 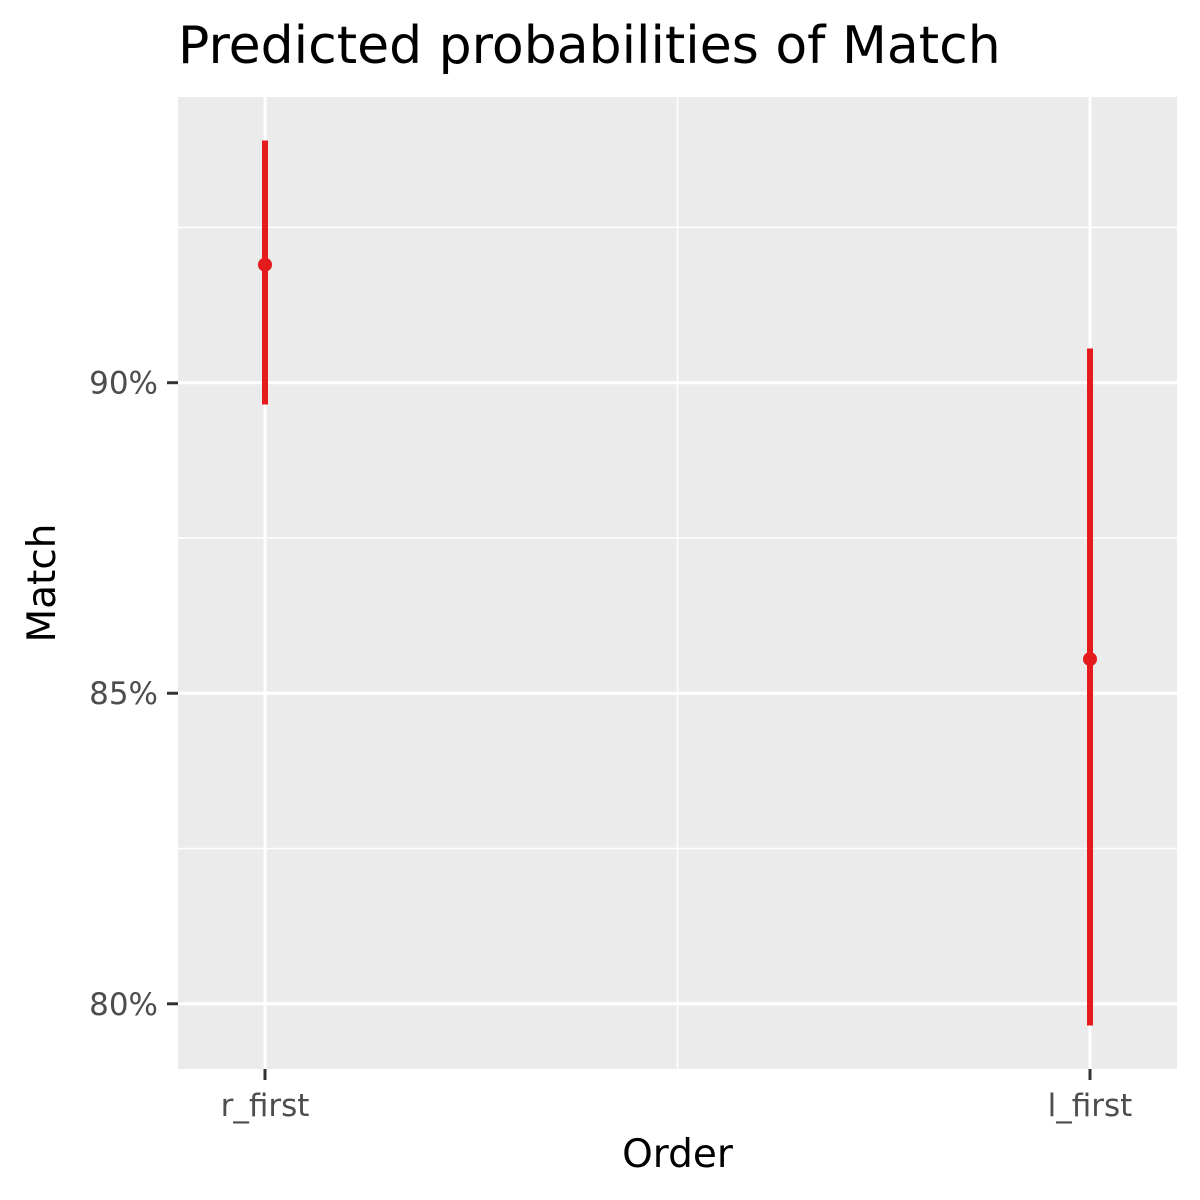 What do you see at coordinates (678, 1154) in the screenshot?
I see `x-axis-title: Order` at bounding box center [678, 1154].